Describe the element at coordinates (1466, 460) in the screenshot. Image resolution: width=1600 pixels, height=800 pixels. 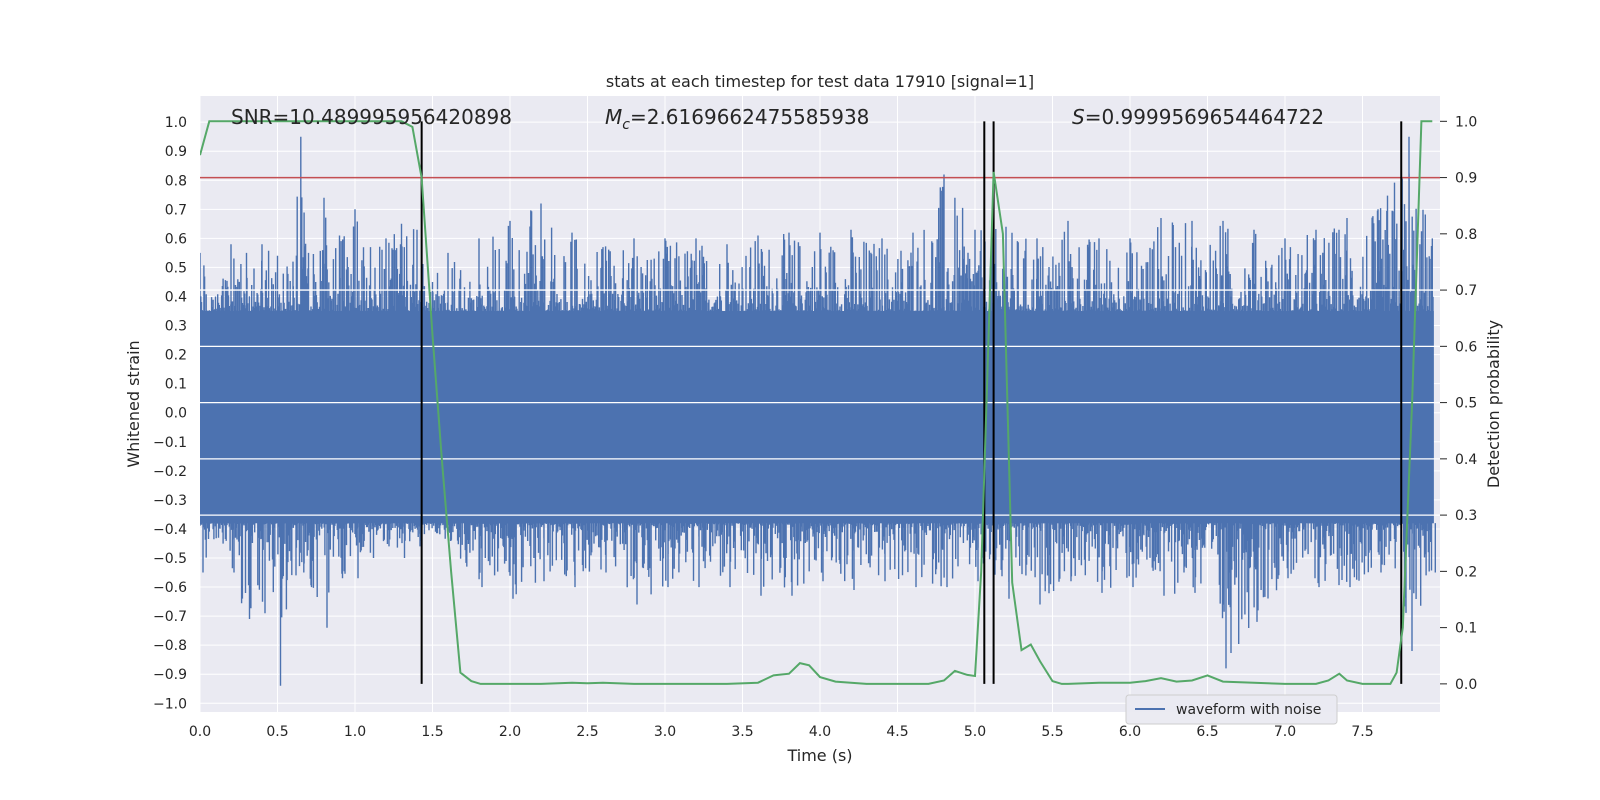
I see `right-tick-label: 0.4` at that location.